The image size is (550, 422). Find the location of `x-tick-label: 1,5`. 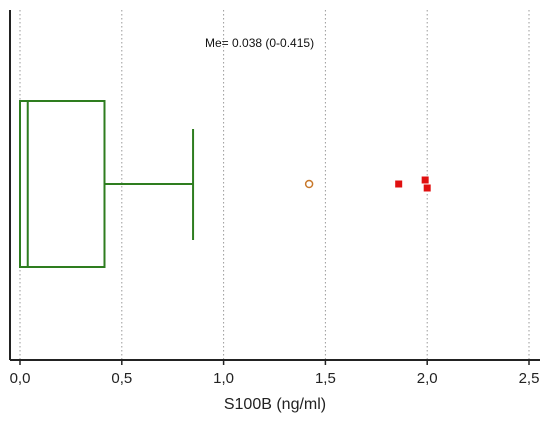

x-tick-label: 1,5 is located at coordinates (325, 378).